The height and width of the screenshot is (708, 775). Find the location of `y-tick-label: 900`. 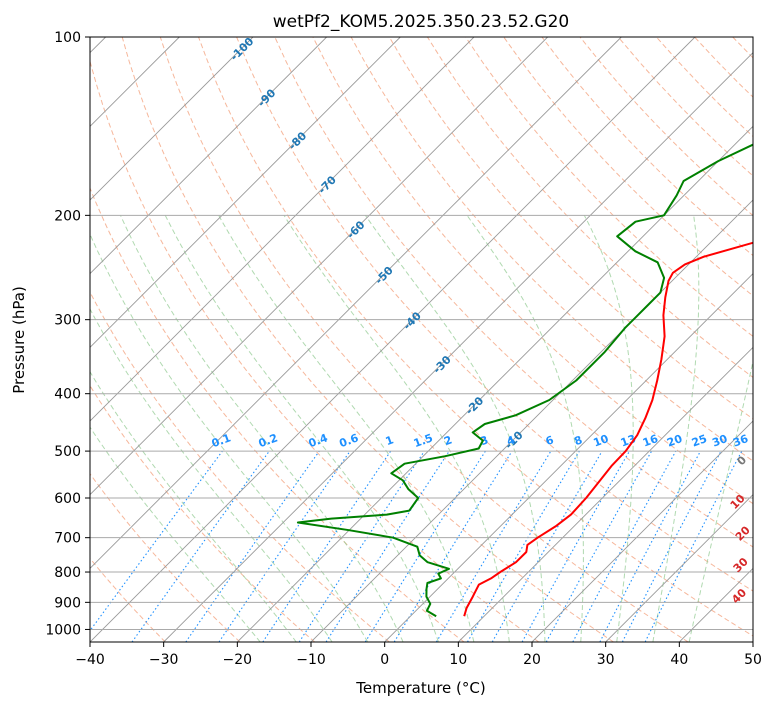

y-tick-label: 900 is located at coordinates (67, 603).